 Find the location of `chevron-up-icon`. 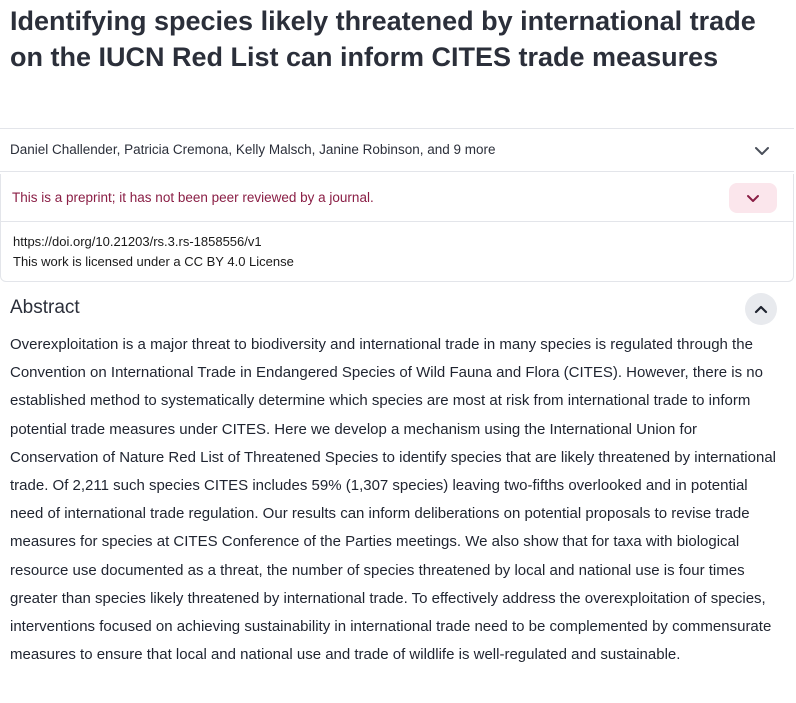

chevron-up-icon is located at coordinates (761, 309).